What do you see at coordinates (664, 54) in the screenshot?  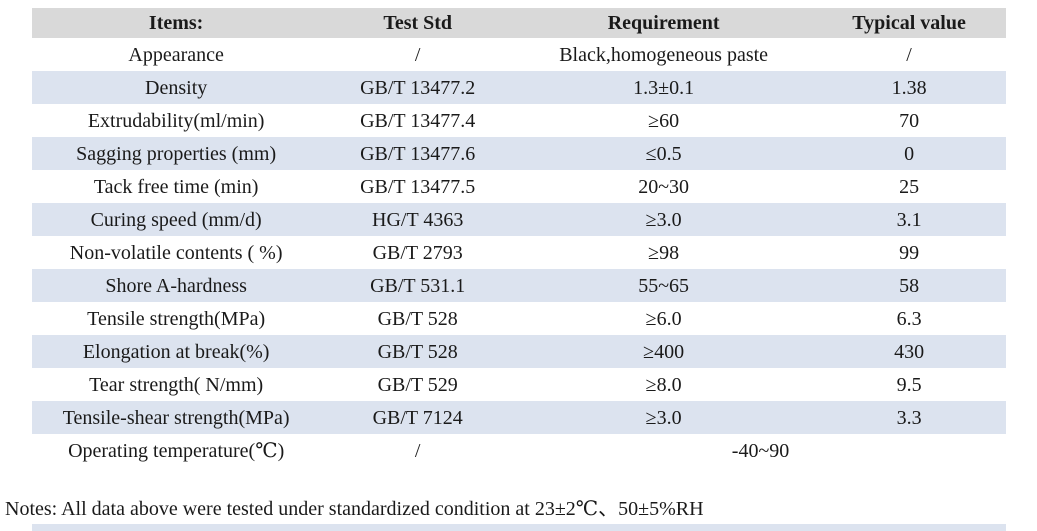 I see `table-cell: Black,homogeneous paste` at bounding box center [664, 54].